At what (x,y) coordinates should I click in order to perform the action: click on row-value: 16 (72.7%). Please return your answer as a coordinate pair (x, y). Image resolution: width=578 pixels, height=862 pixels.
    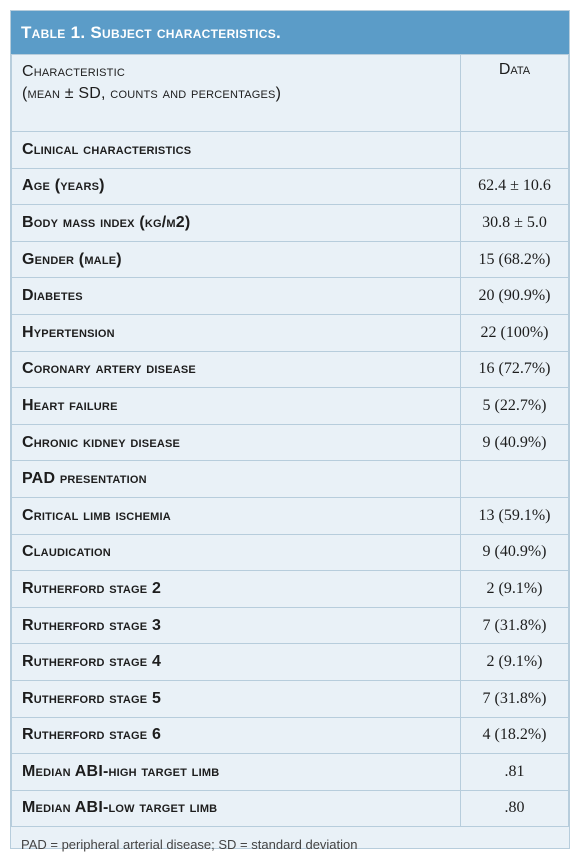
    Looking at the image, I should click on (514, 369).